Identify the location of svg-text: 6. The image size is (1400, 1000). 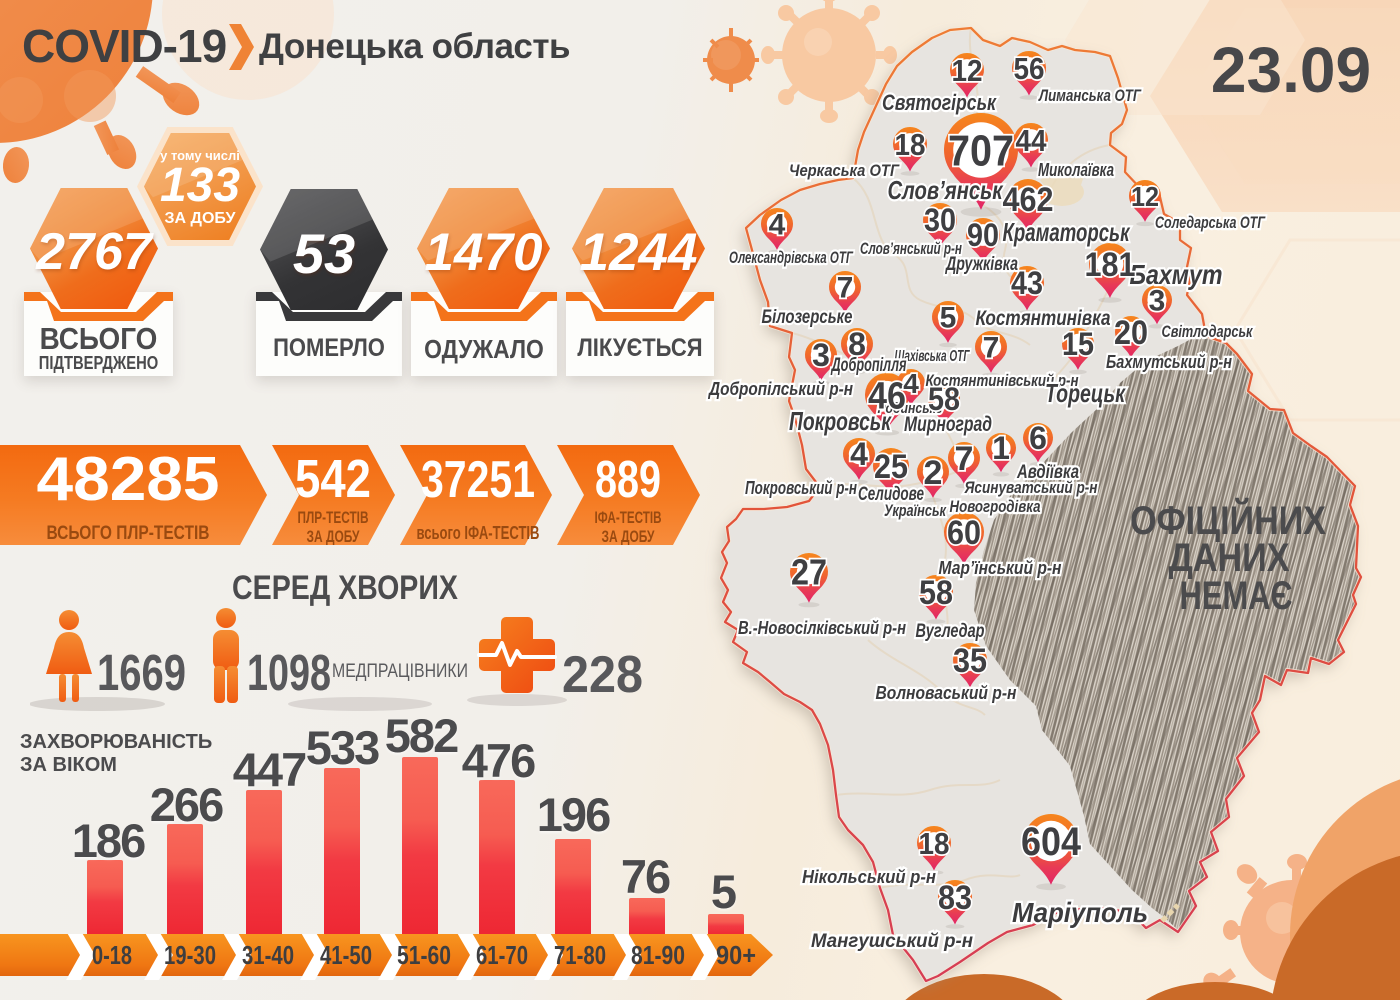
(1038, 438).